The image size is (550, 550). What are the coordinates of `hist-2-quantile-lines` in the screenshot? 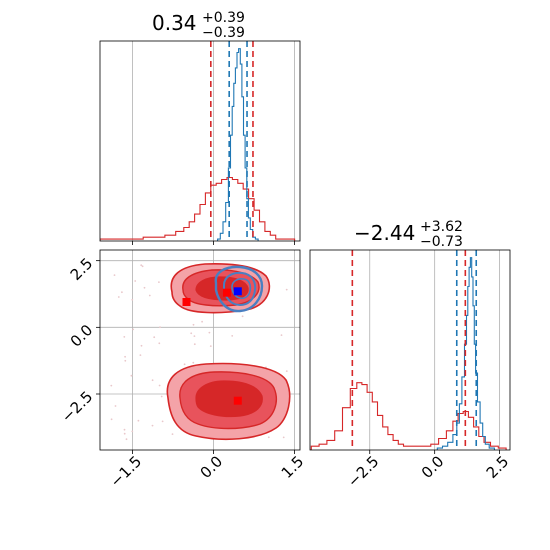 It's located at (414, 350).